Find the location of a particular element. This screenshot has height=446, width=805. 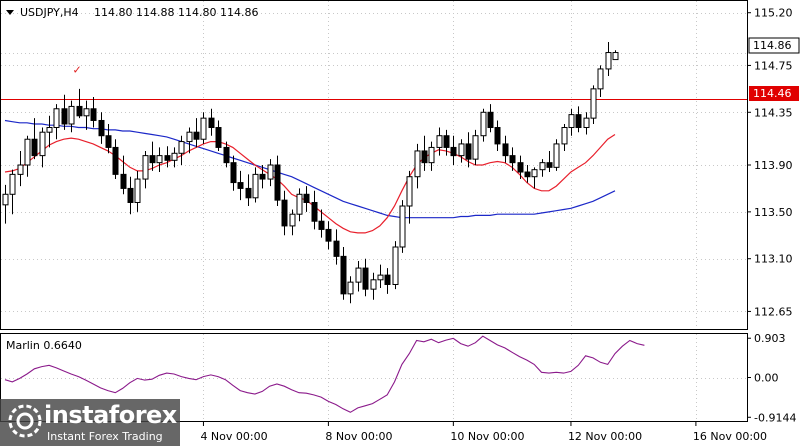

oscillator-series is located at coordinates (324, 374).